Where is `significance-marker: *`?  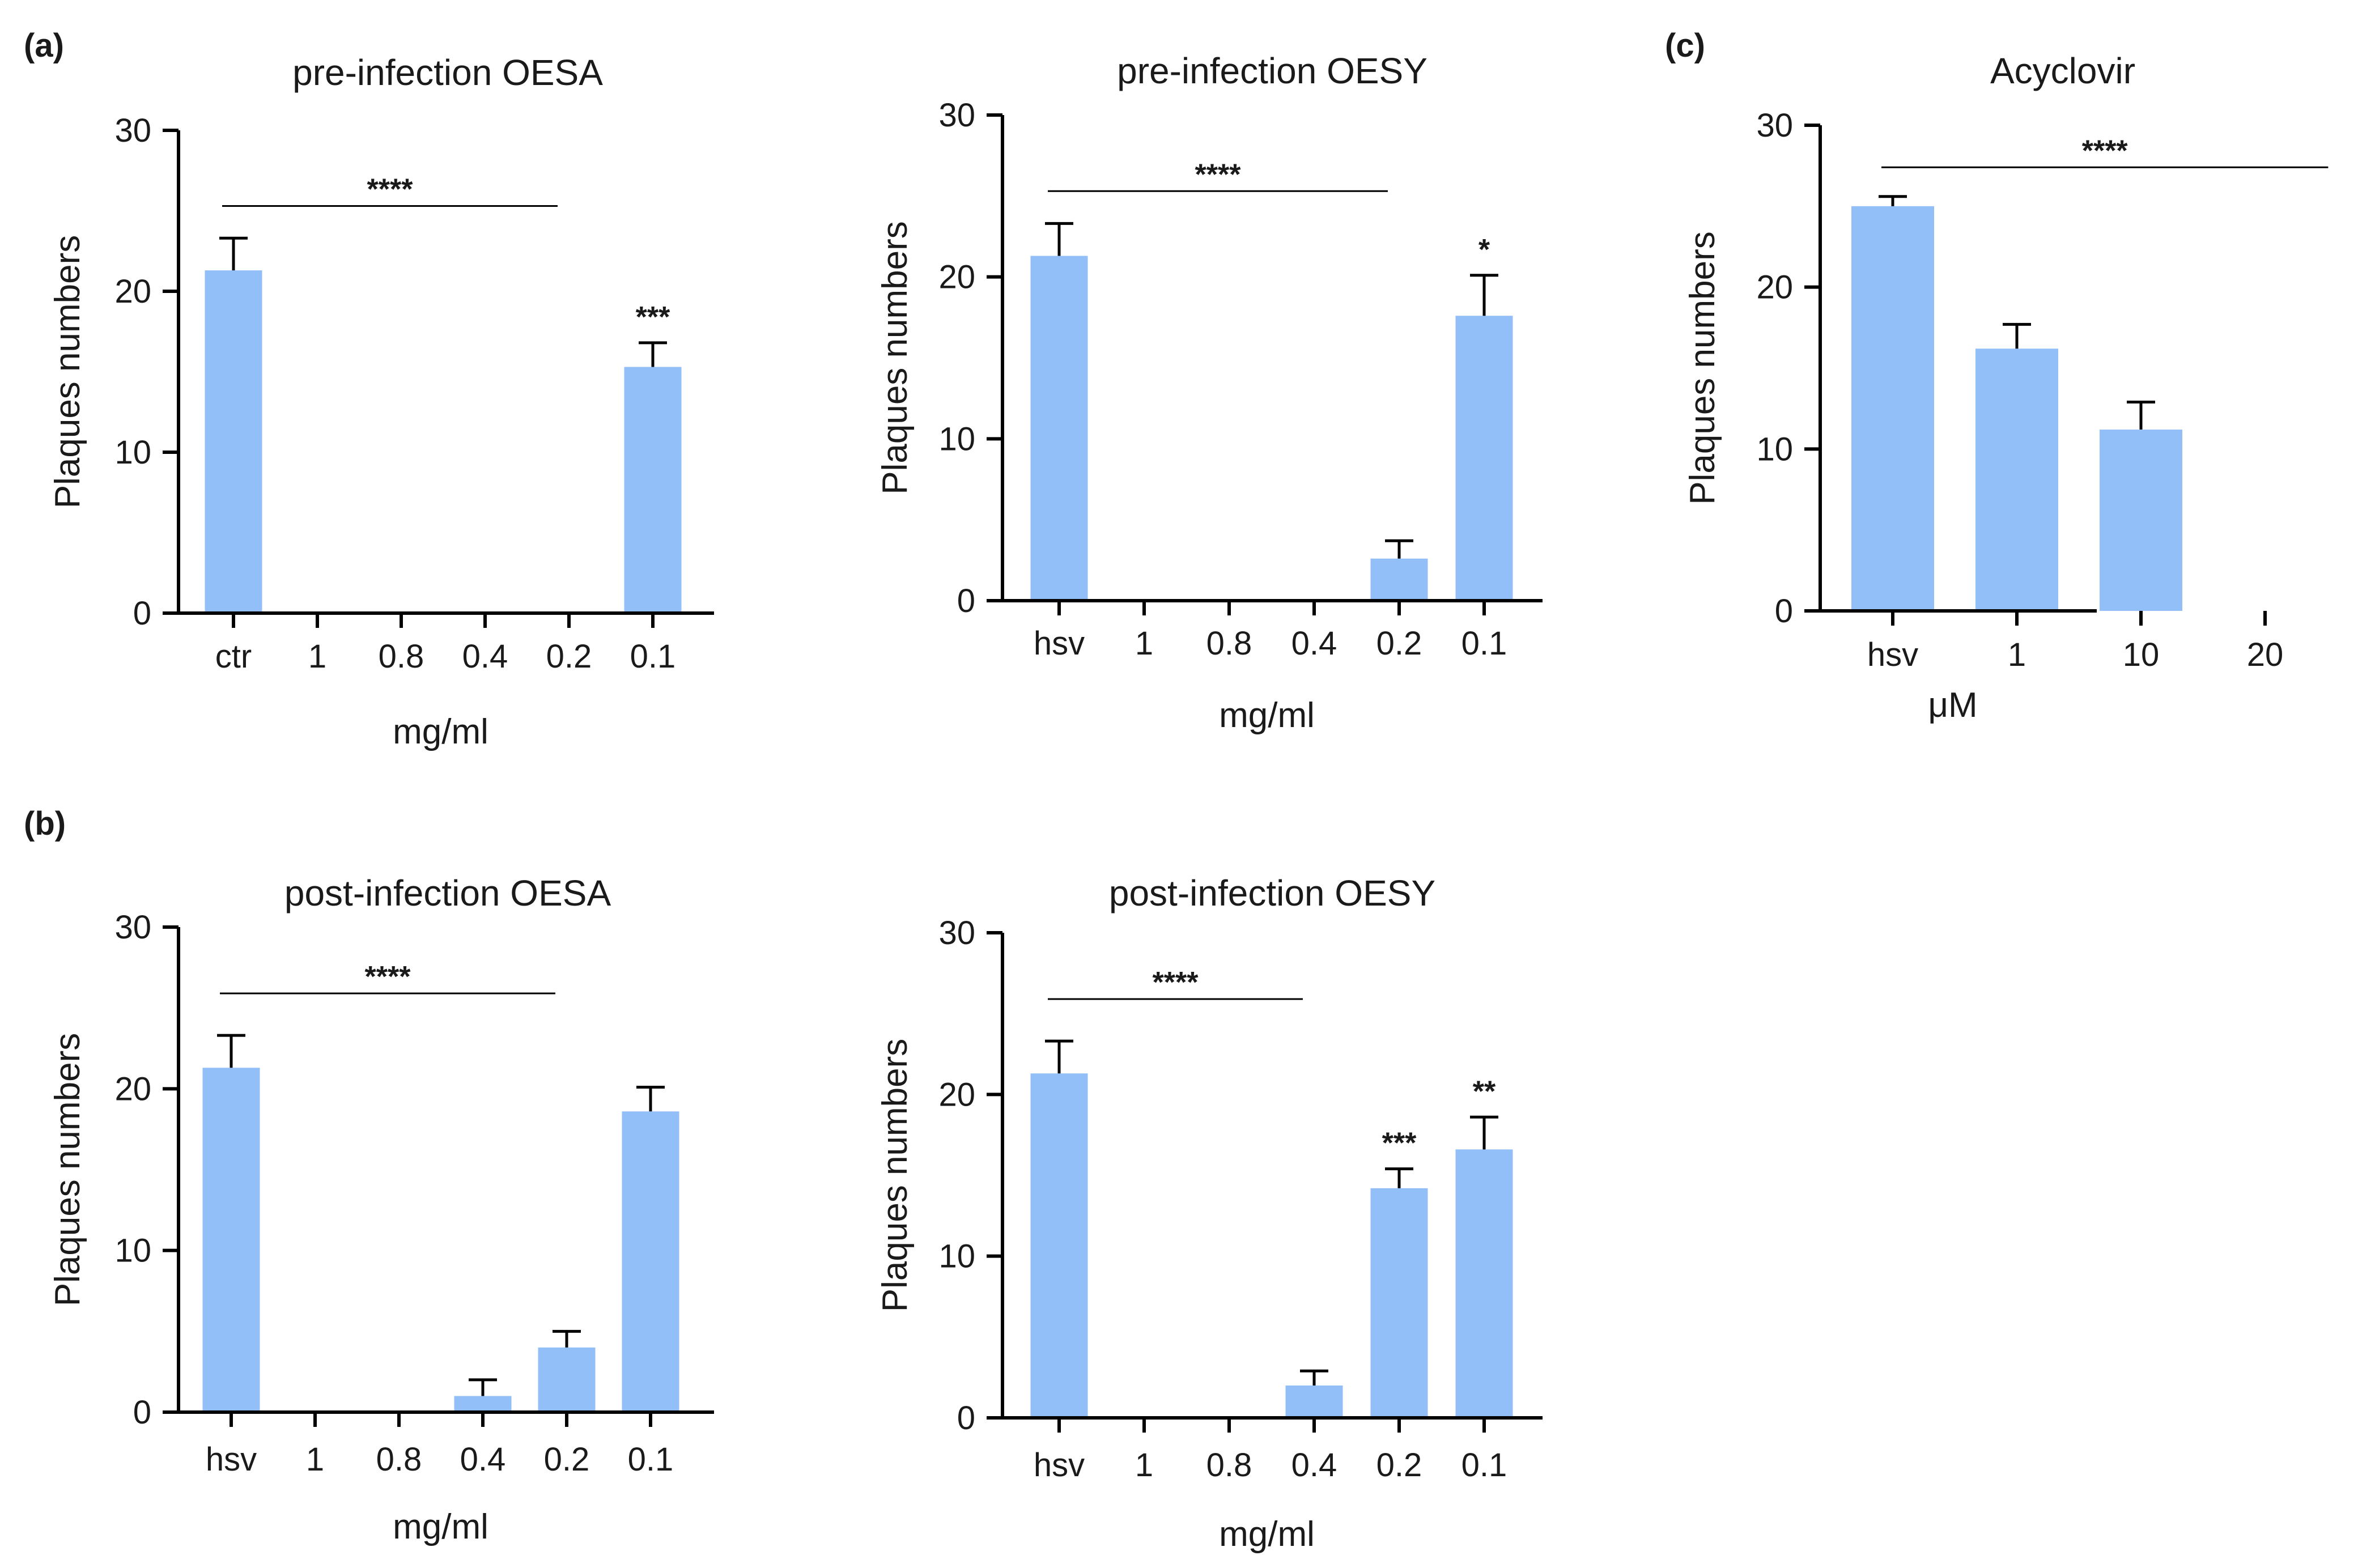 significance-marker: * is located at coordinates (1484, 249).